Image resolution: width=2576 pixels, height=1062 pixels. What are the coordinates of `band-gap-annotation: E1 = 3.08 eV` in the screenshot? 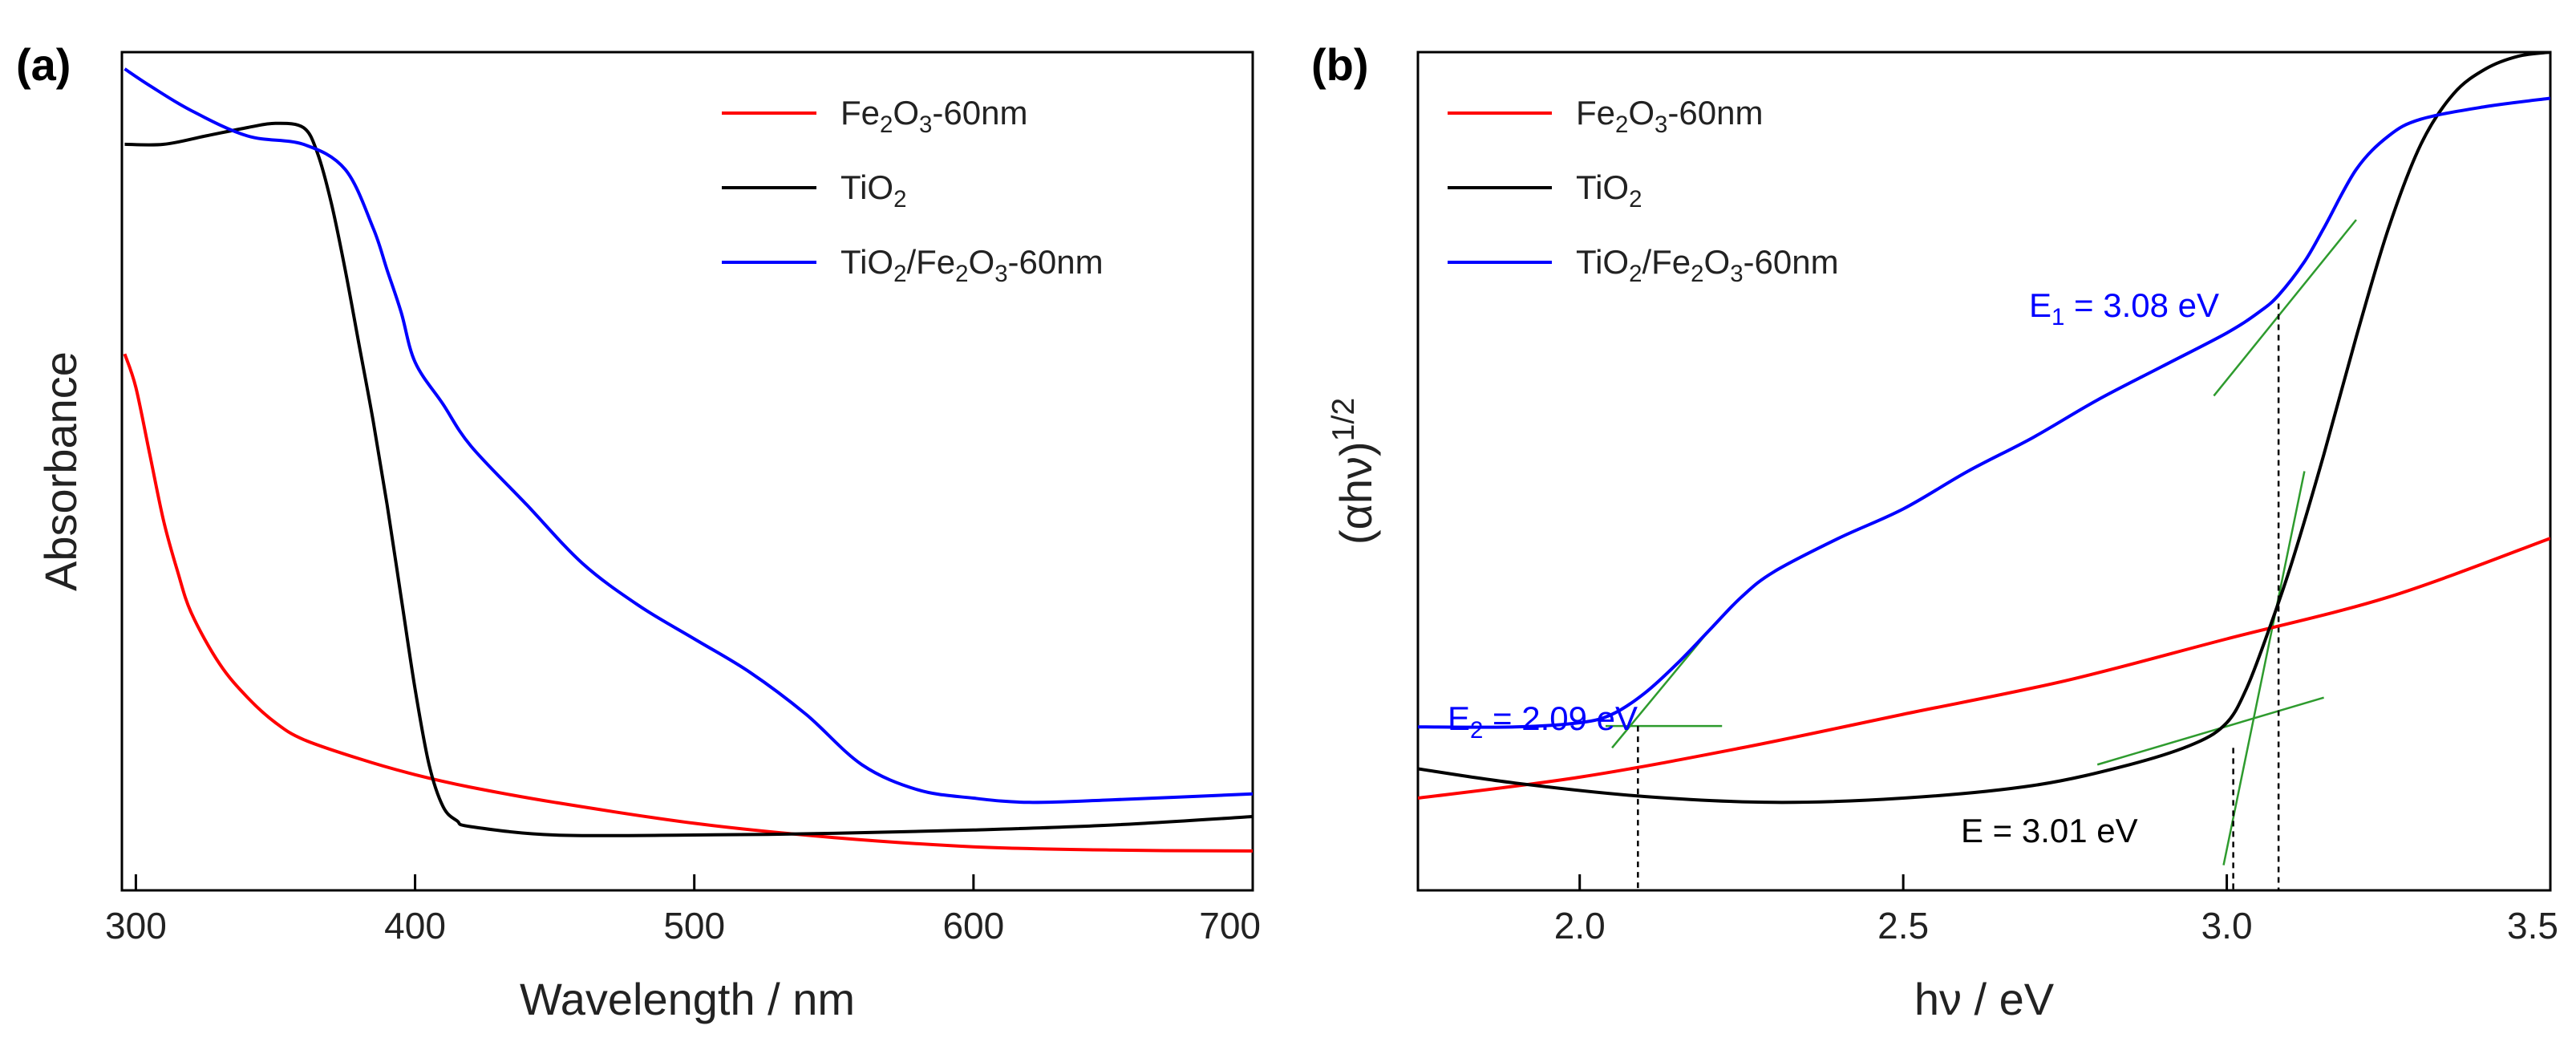 It's located at (2124, 308).